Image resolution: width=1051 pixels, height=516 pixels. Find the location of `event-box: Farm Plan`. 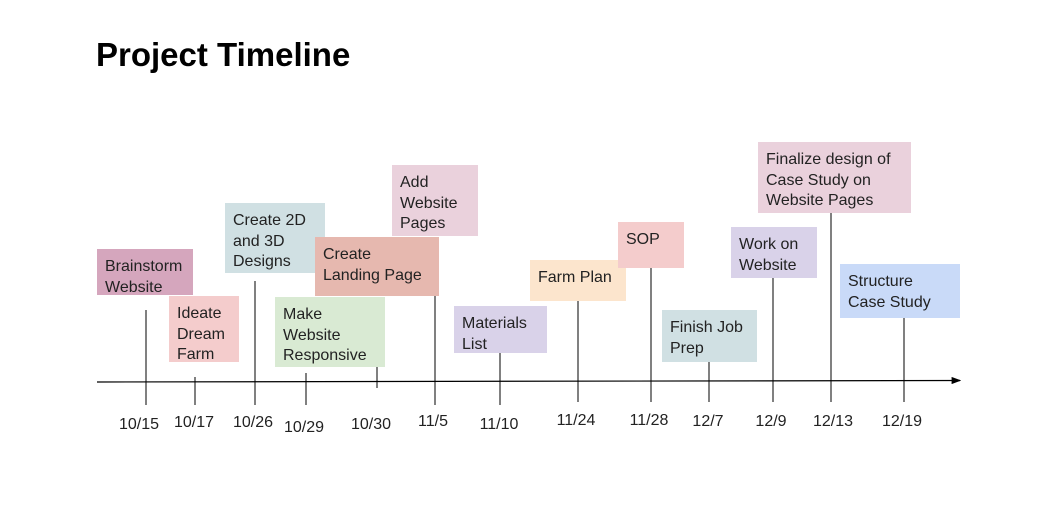

event-box: Farm Plan is located at coordinates (578, 280).